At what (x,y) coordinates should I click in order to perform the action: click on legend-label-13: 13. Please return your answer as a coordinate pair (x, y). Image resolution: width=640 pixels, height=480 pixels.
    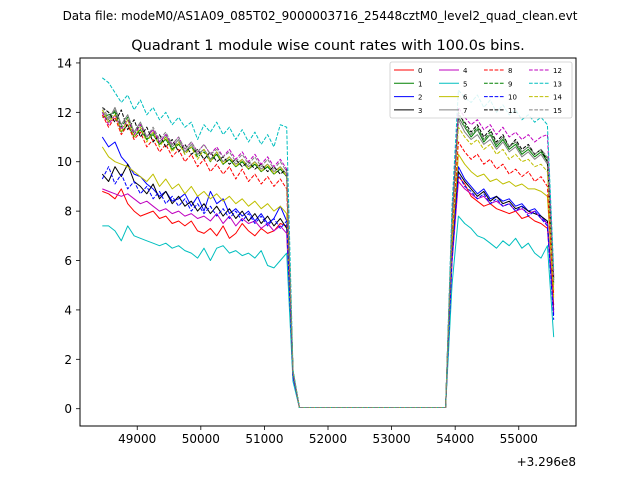
    Looking at the image, I should click on (557, 84).